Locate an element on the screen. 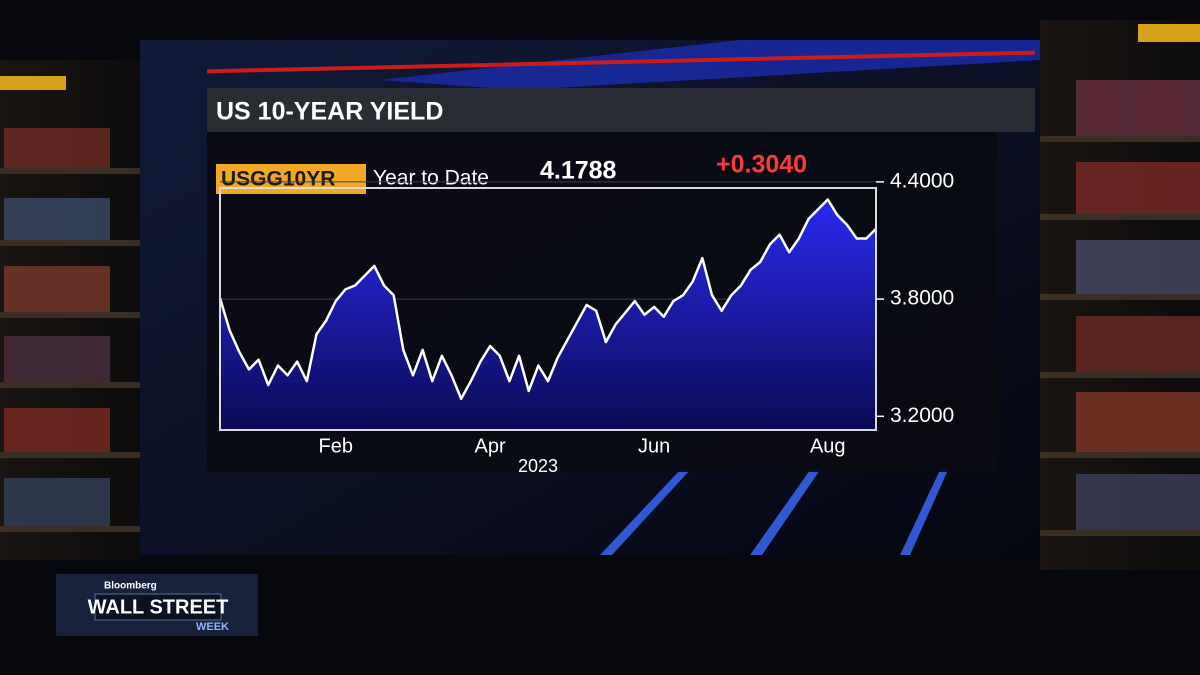 The width and height of the screenshot is (1200, 675). last-value: 4.1788 is located at coordinates (578, 171).